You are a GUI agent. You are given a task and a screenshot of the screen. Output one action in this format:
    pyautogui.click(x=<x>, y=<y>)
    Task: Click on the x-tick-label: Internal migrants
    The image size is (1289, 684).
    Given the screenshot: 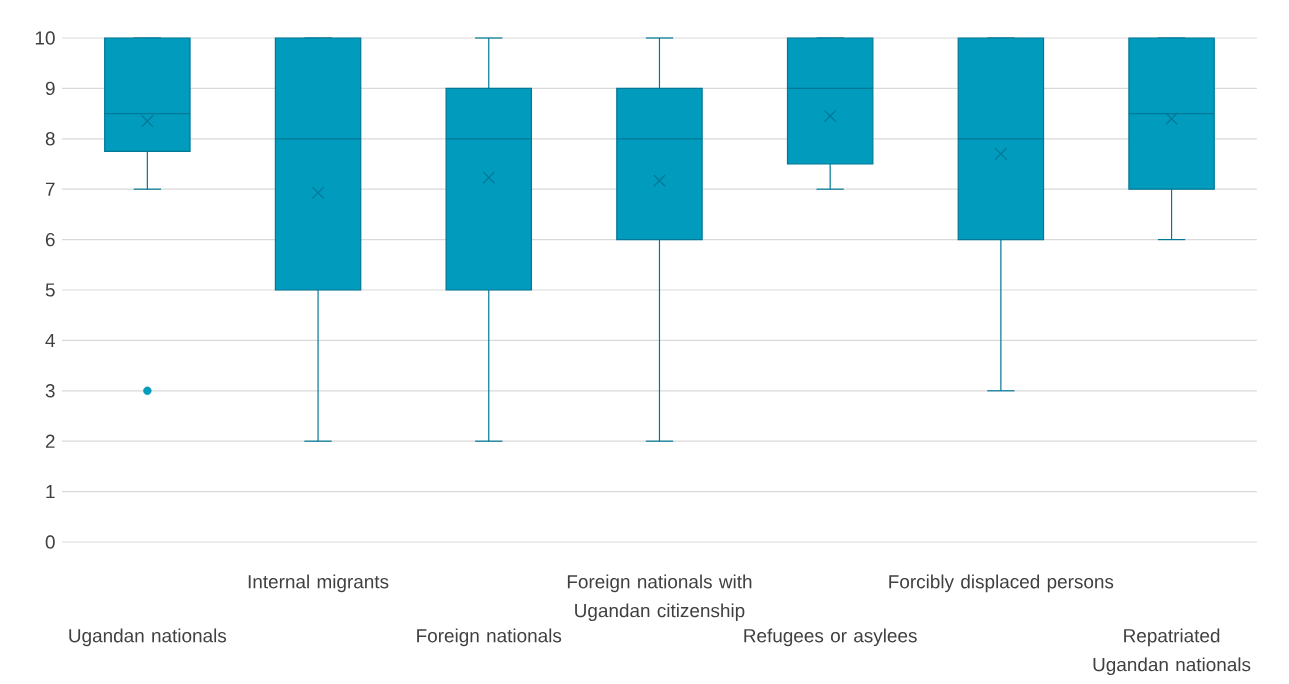 What is the action you would take?
    pyautogui.click(x=318, y=583)
    